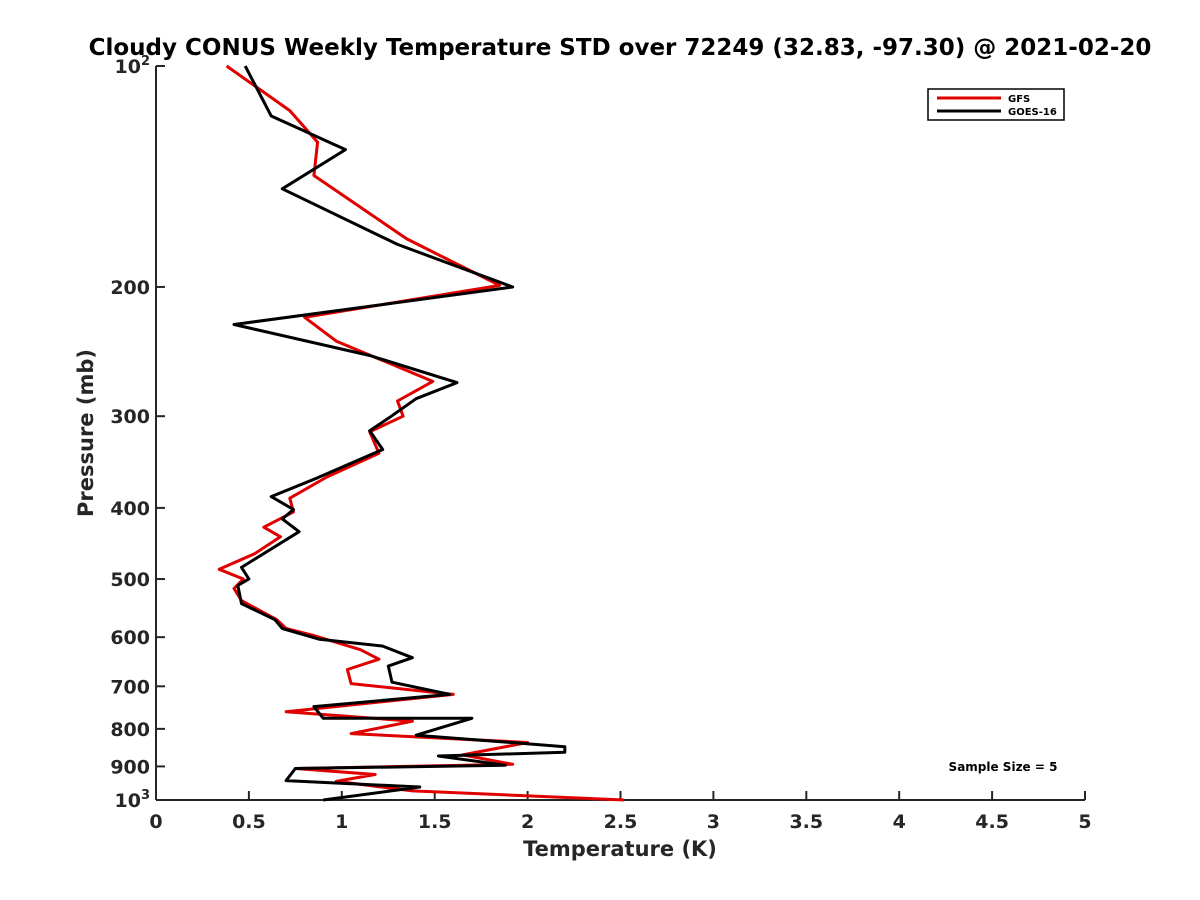  What do you see at coordinates (713, 822) in the screenshot?
I see `x-tick-label: 3` at bounding box center [713, 822].